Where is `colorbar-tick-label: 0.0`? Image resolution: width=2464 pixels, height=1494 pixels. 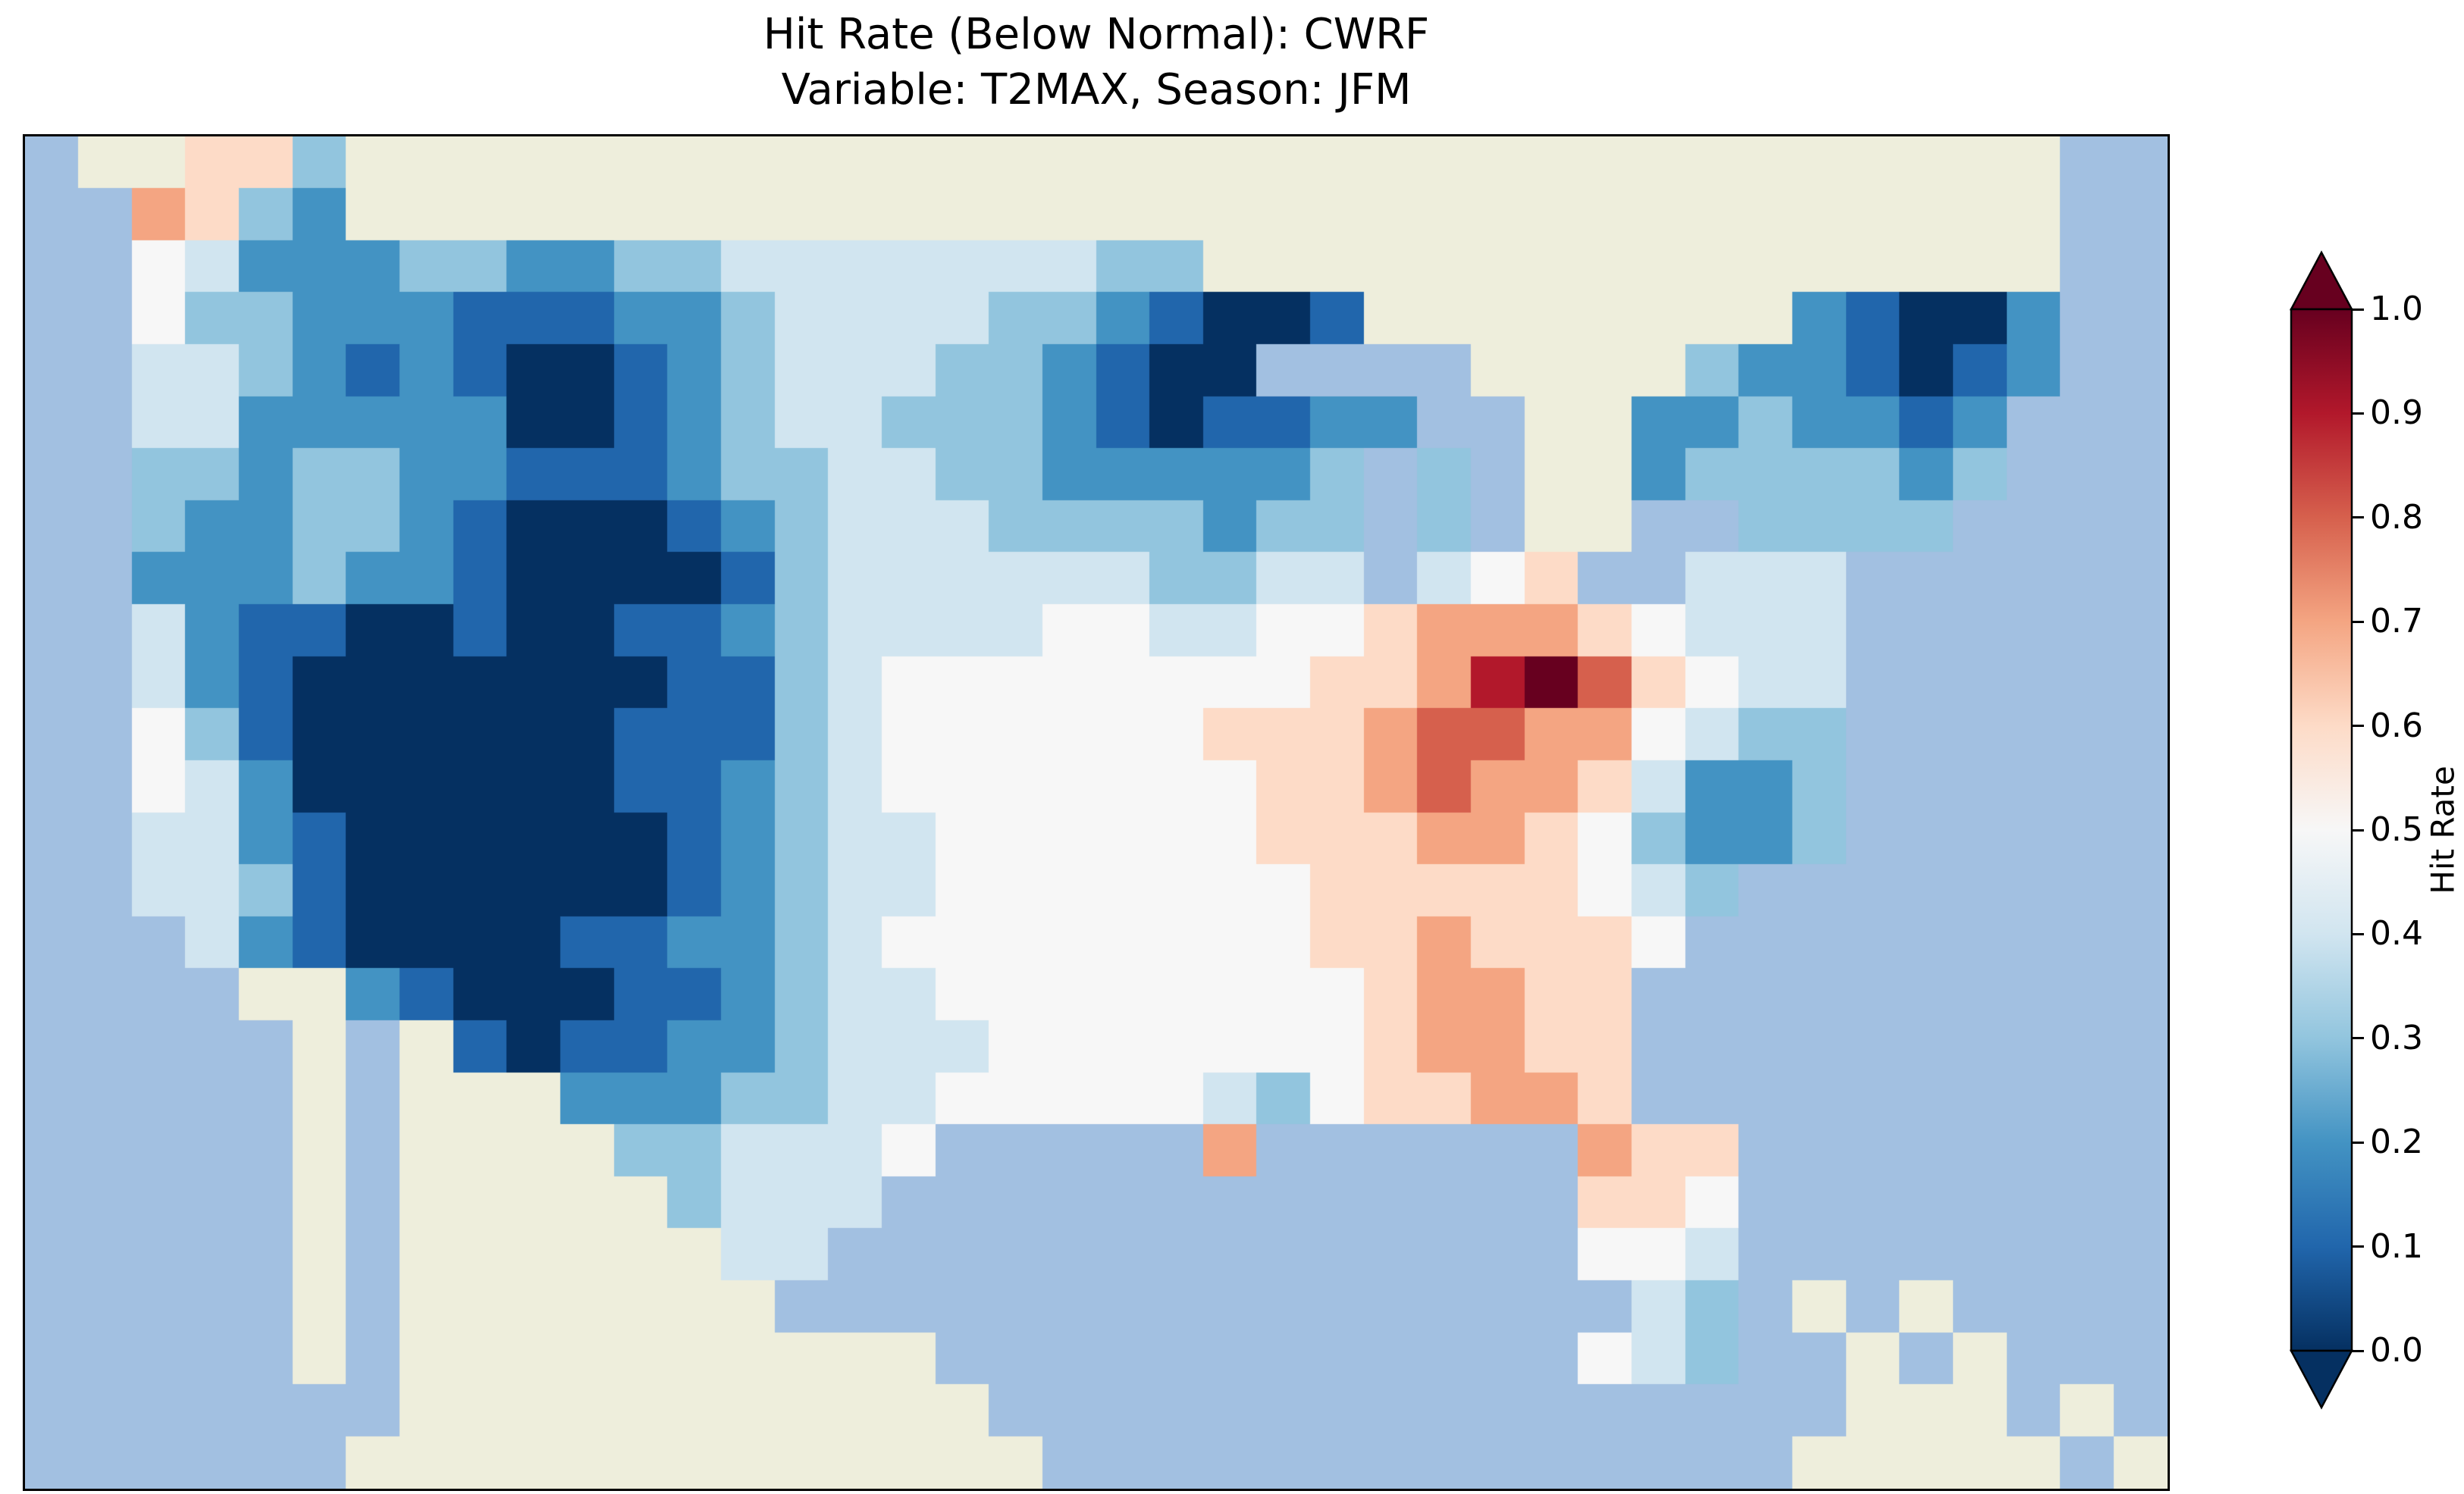 colorbar-tick-label: 0.0 is located at coordinates (2397, 1350).